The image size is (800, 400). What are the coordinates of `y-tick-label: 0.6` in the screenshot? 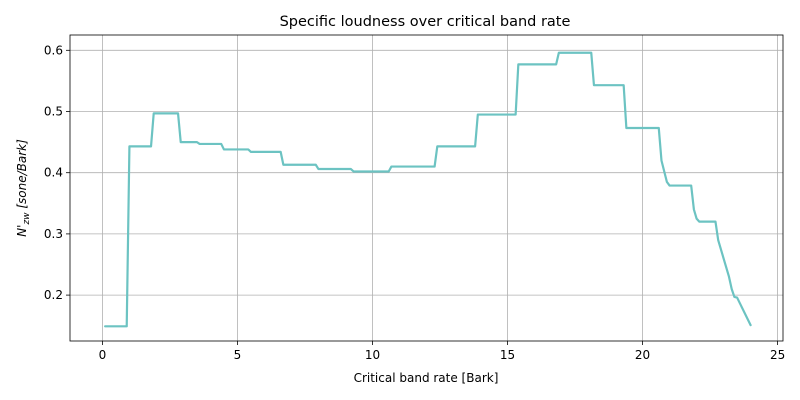 It's located at (53, 50).